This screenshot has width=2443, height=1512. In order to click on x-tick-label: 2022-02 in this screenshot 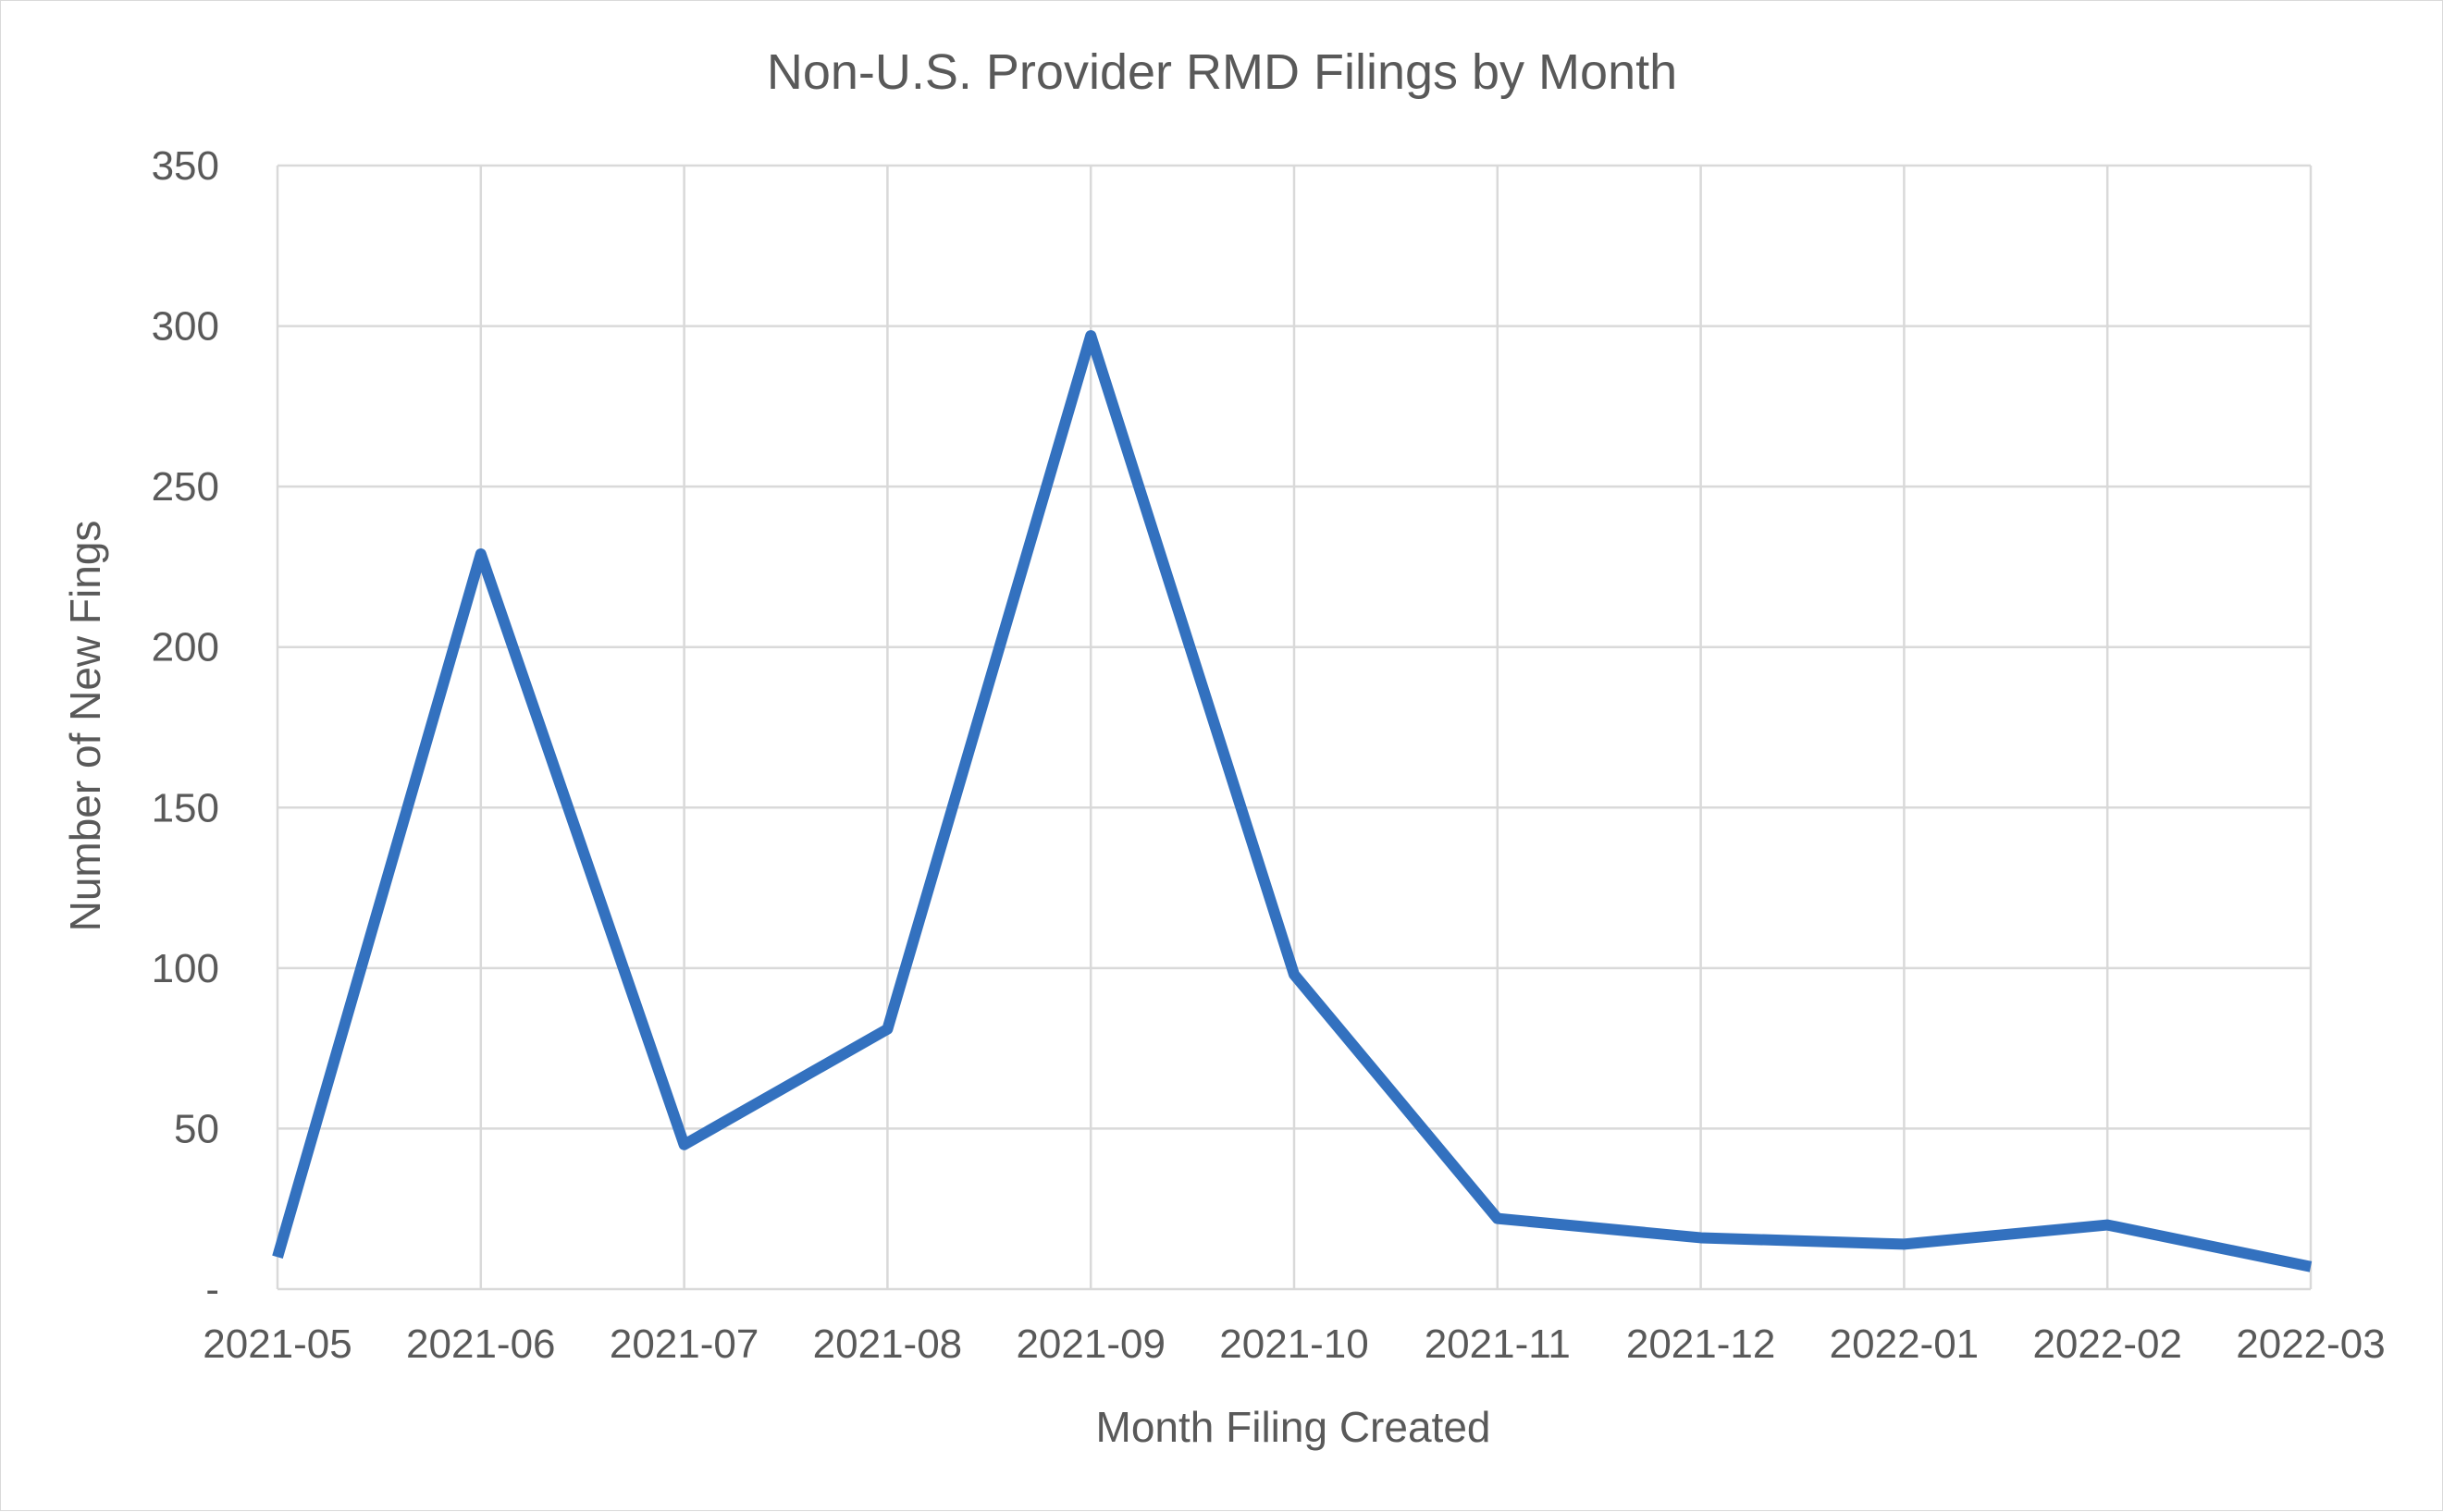, I will do `click(2106, 1344)`.